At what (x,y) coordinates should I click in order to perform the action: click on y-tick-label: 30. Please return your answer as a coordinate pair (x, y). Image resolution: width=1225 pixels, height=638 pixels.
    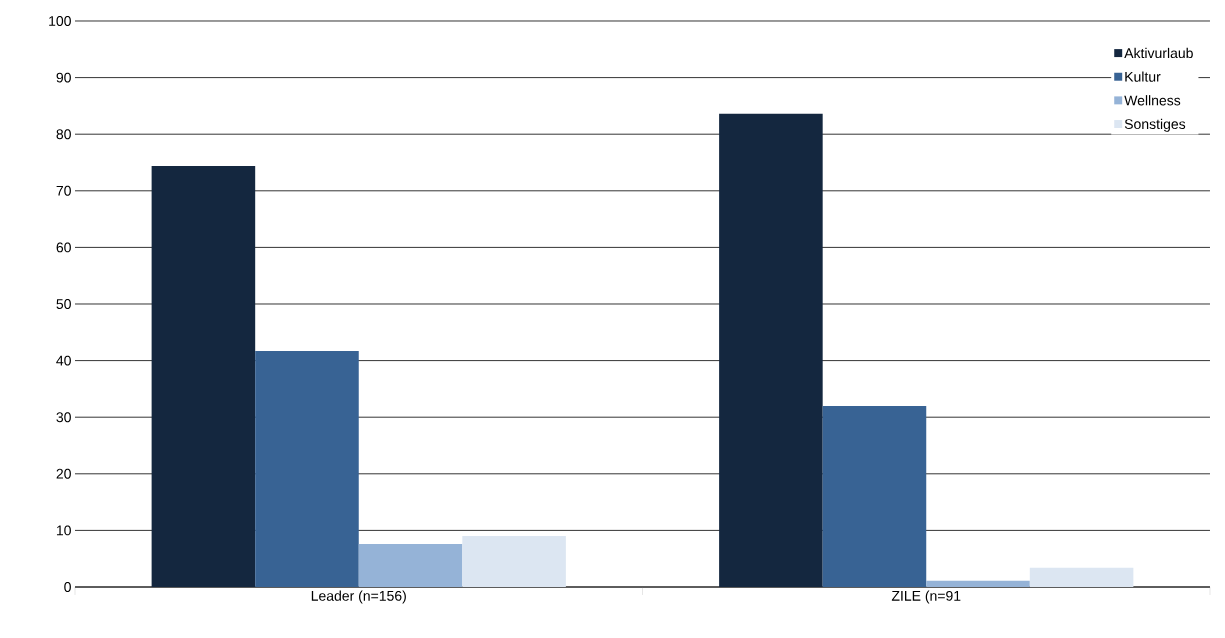
    Looking at the image, I should click on (63, 417).